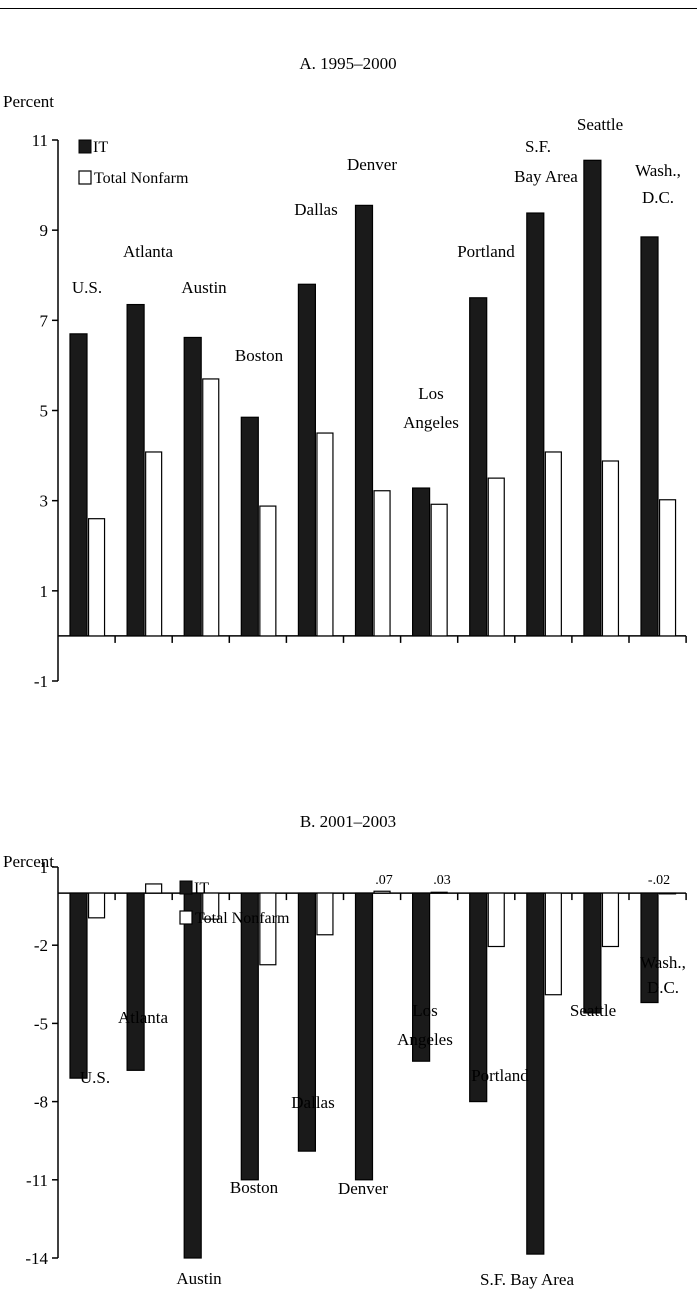 This screenshot has width=697, height=1301. I want to click on y-tick-label: -11, so click(37, 1180).